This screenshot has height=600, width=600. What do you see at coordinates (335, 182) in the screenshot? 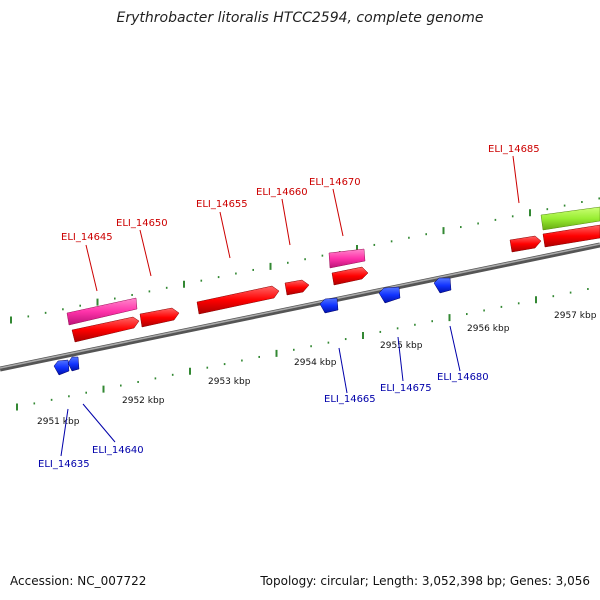
I see `gene-label: ELI_14670` at bounding box center [335, 182].